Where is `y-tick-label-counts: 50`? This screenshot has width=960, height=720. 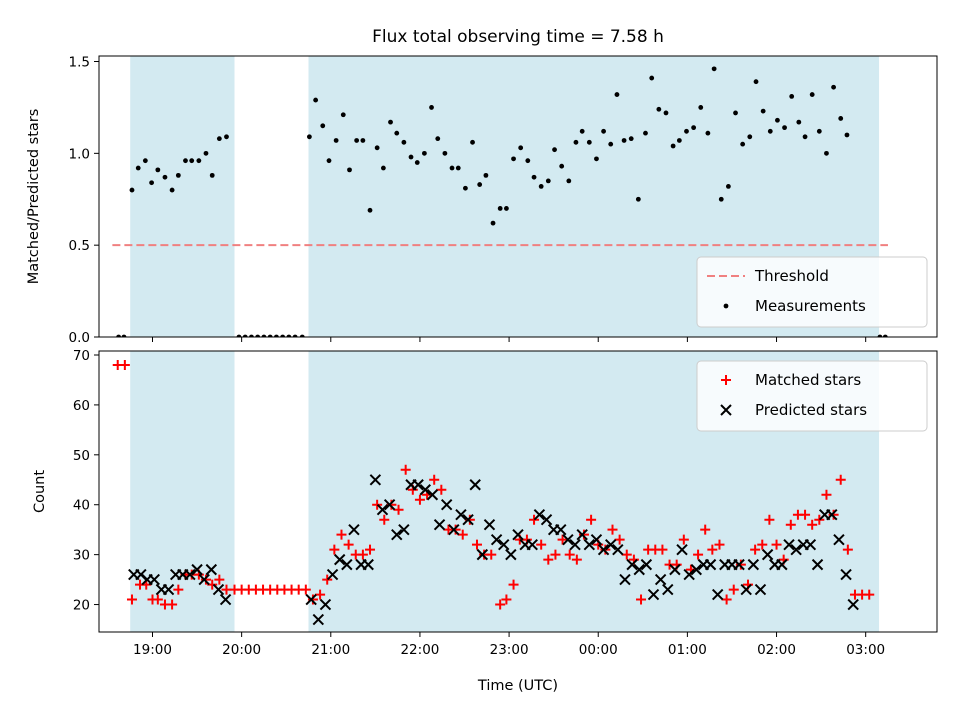
y-tick-label-counts: 50 is located at coordinates (81, 456).